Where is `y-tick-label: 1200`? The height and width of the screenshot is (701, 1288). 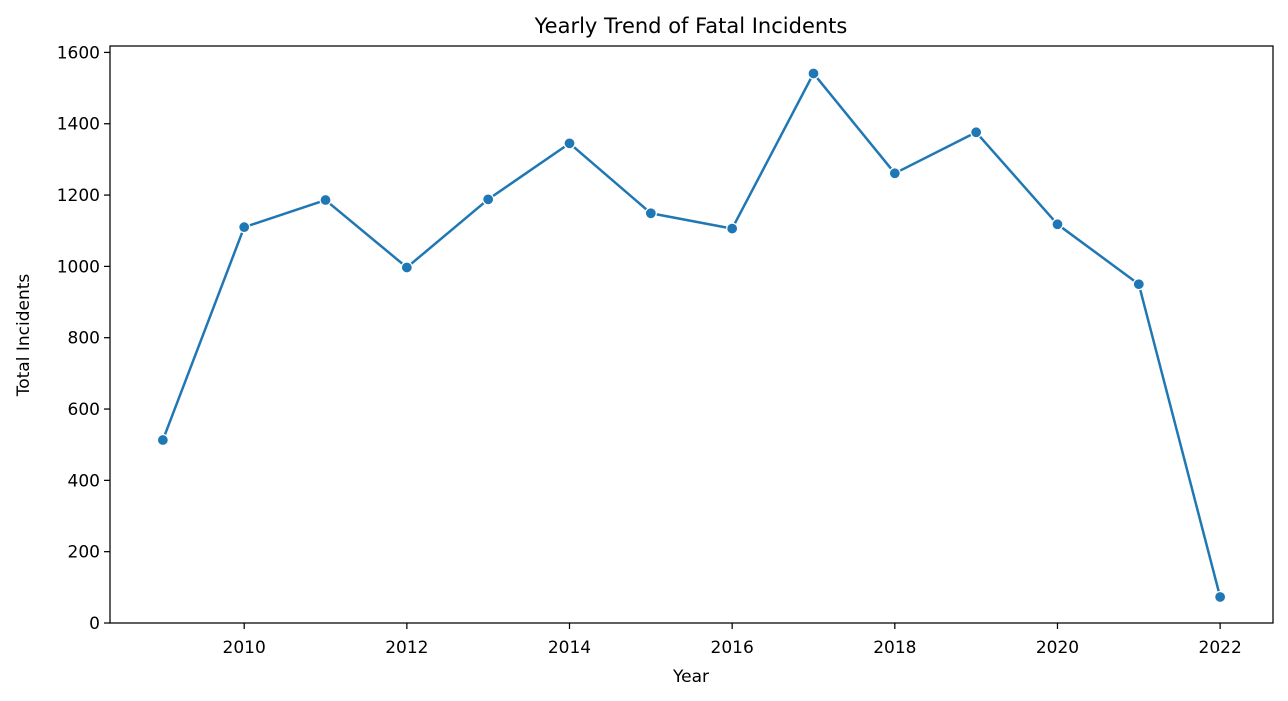 y-tick-label: 1200 is located at coordinates (78, 196).